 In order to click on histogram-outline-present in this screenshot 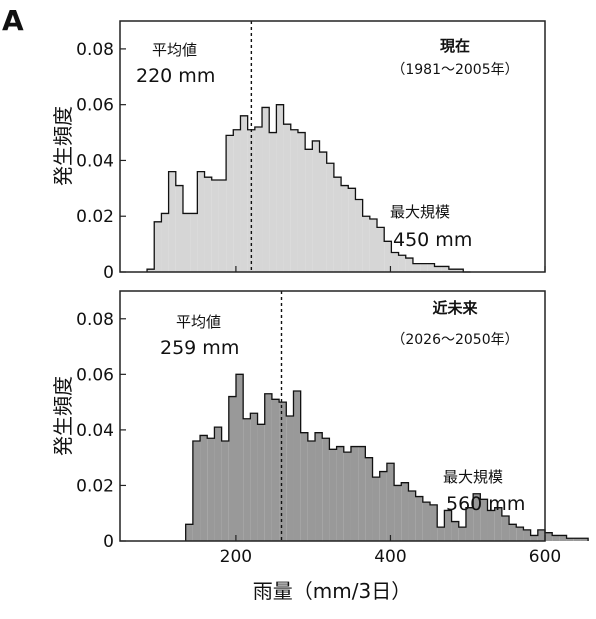, I will do `click(308, 188)`.